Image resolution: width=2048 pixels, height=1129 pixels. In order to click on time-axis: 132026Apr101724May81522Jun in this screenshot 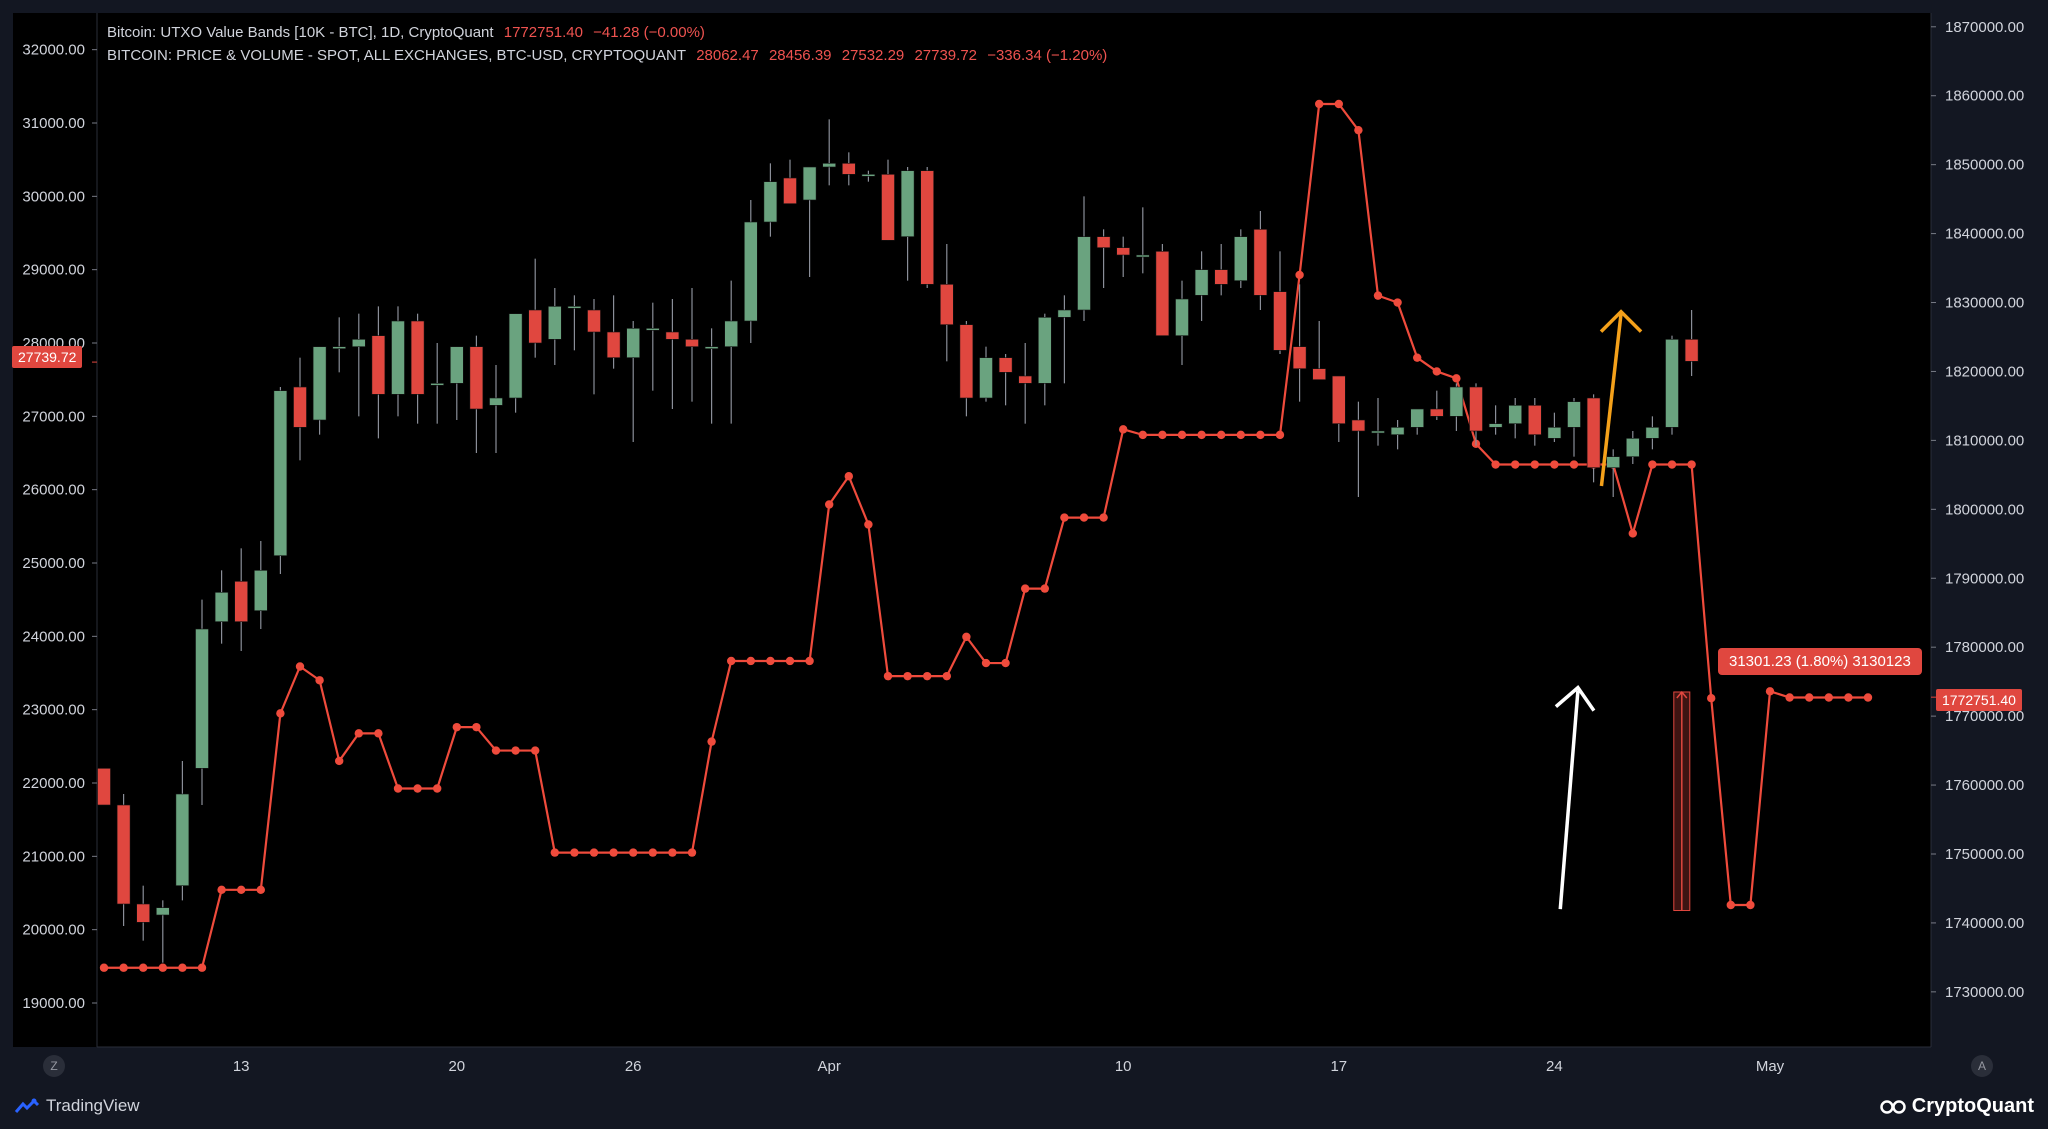, I will do `click(1072, 1060)`.